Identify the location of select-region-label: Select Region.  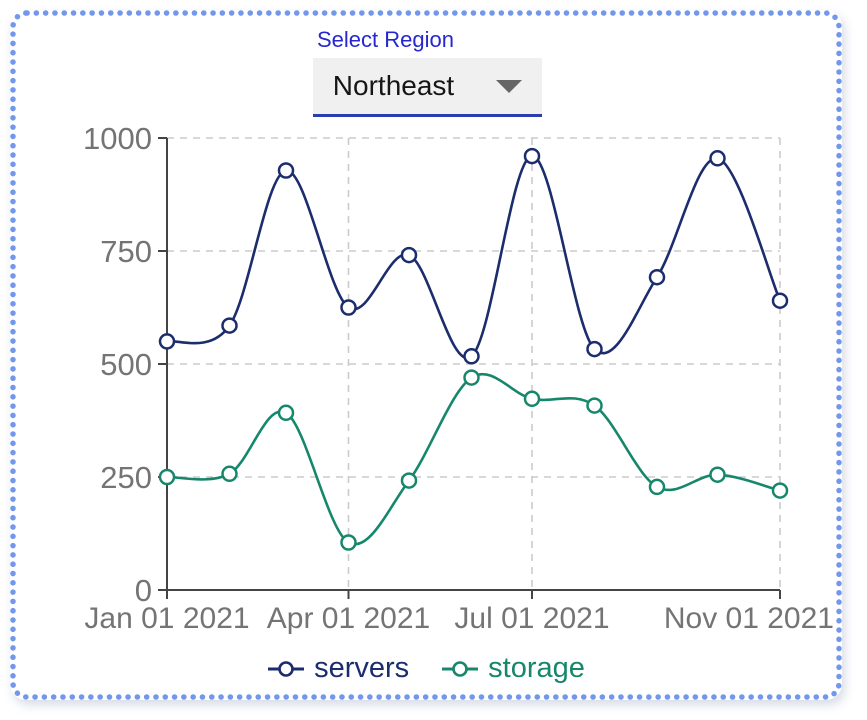
(385, 39).